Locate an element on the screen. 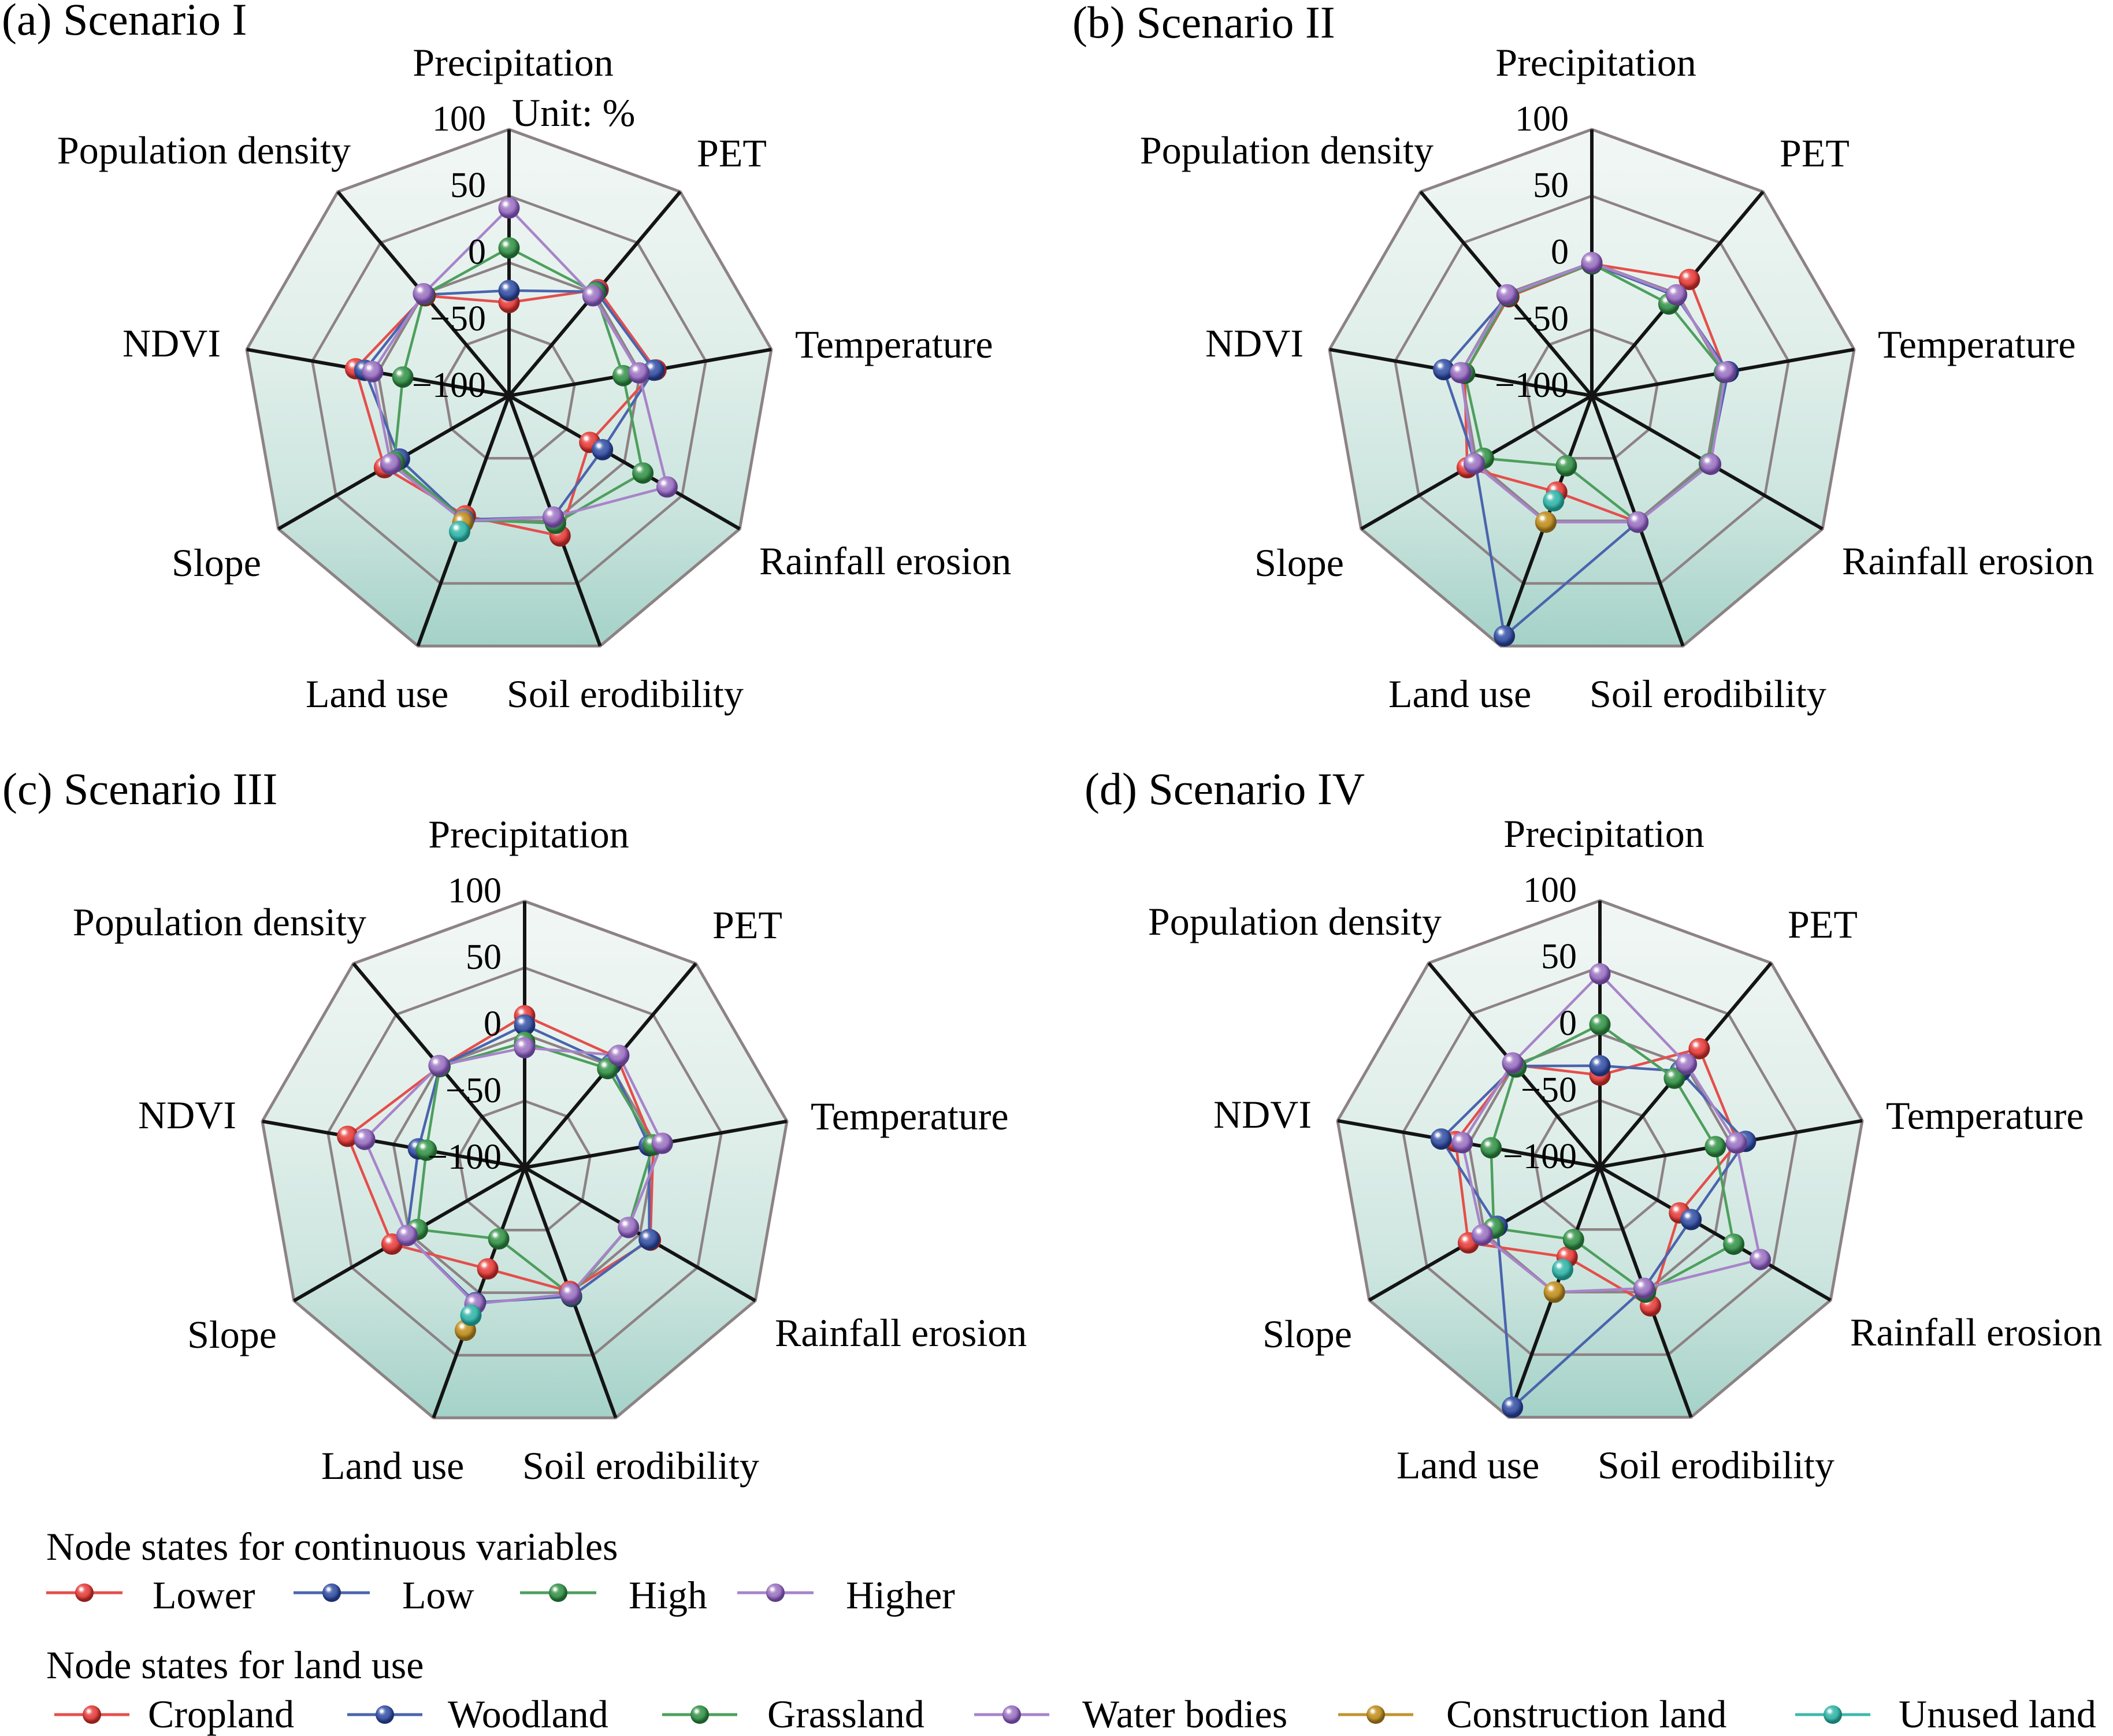  svg-text: Node states for land use is located at coordinates (235, 1665).